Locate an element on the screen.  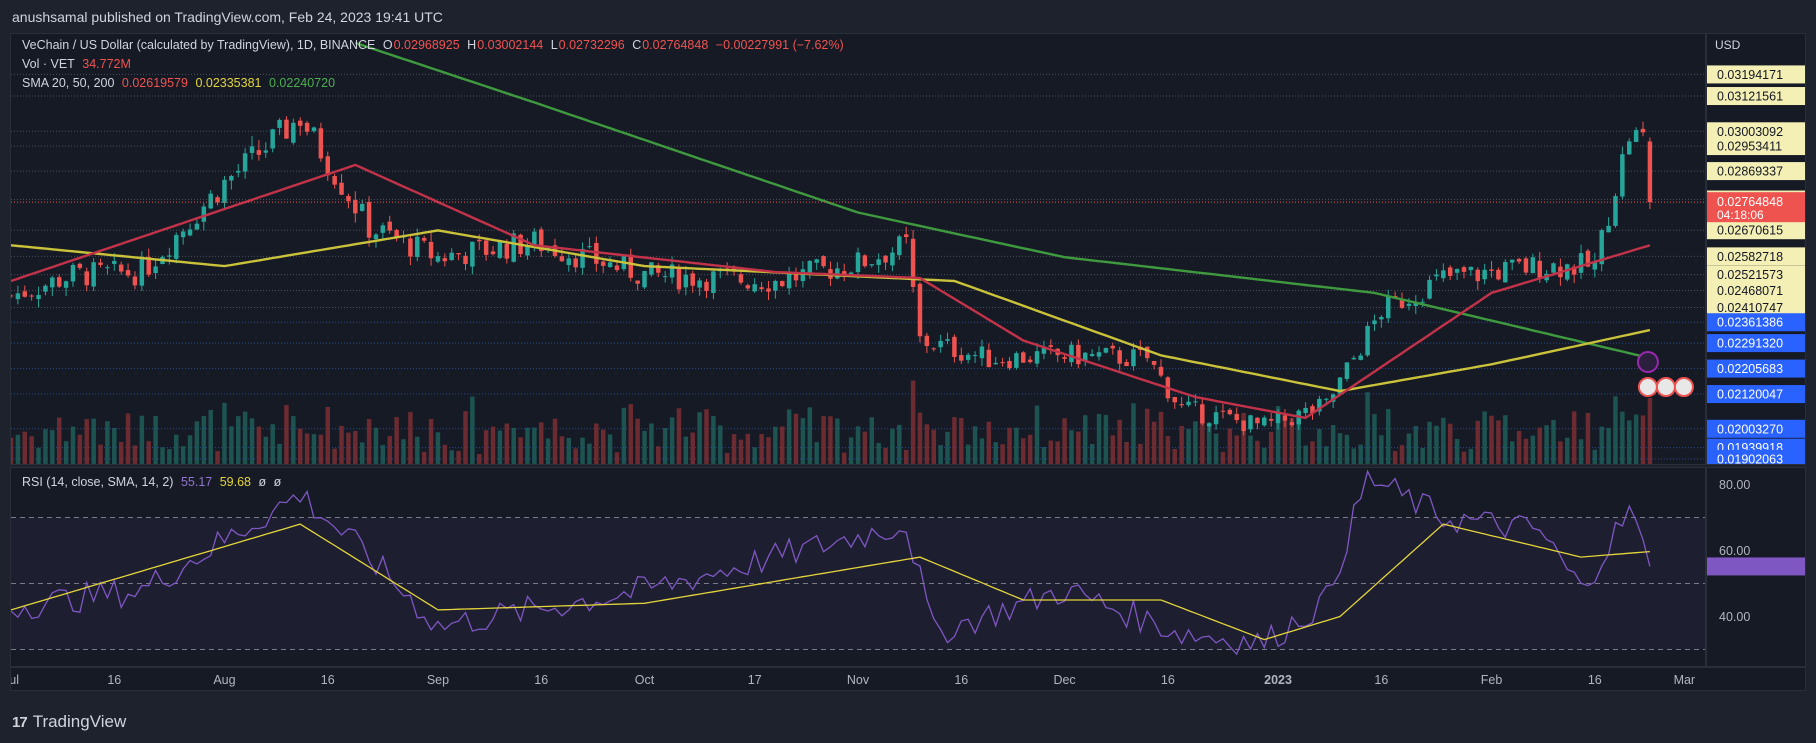
rsi-sma-value: 59.68 is located at coordinates (235, 482).